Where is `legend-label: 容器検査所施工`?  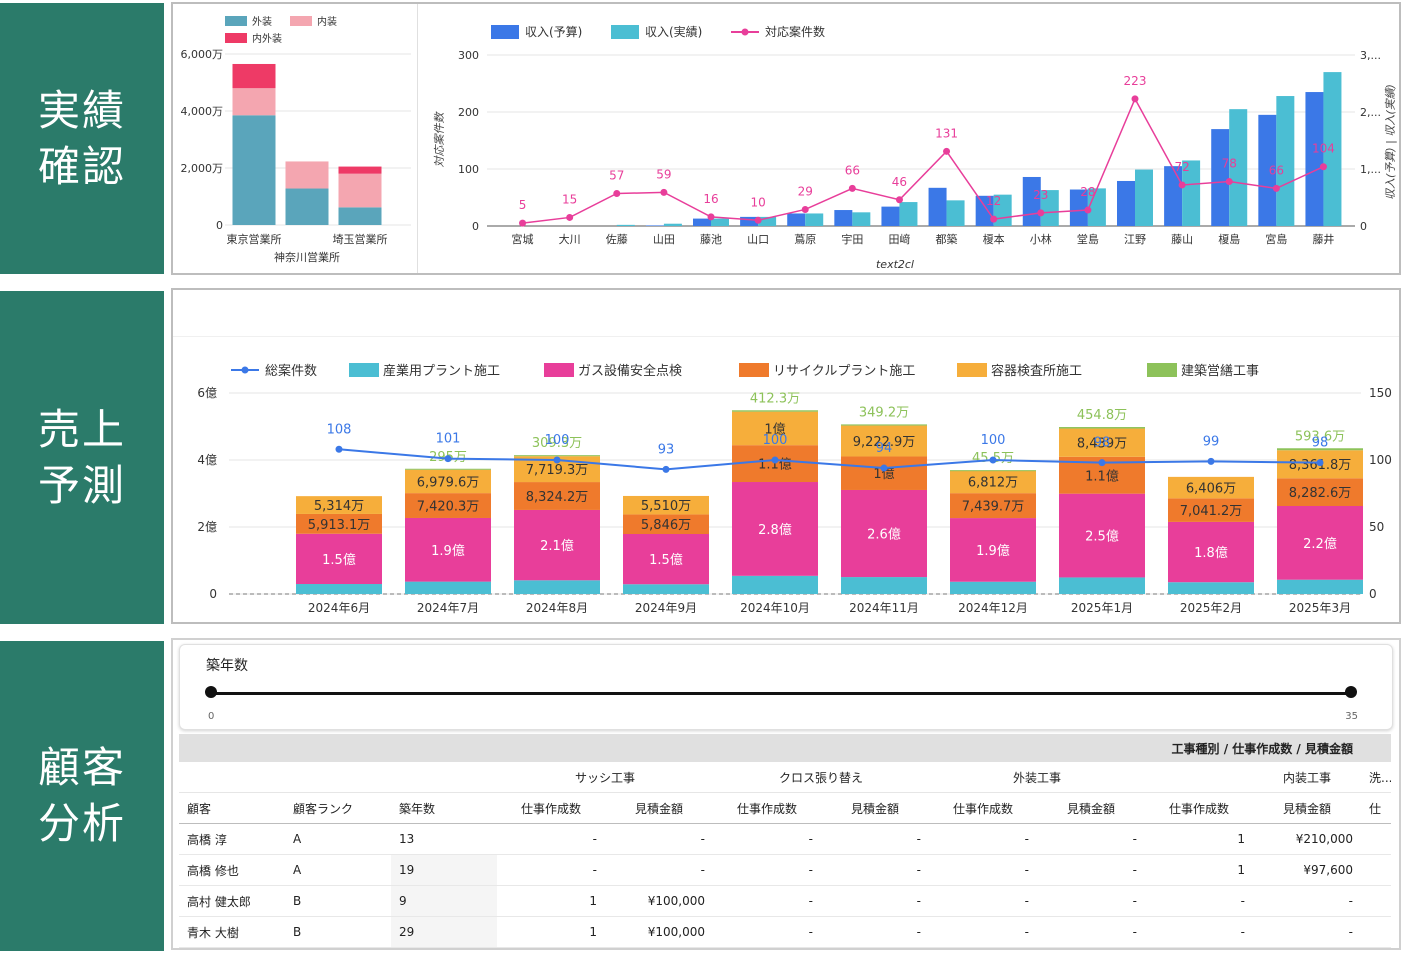
legend-label: 容器検査所施工 is located at coordinates (1036, 371).